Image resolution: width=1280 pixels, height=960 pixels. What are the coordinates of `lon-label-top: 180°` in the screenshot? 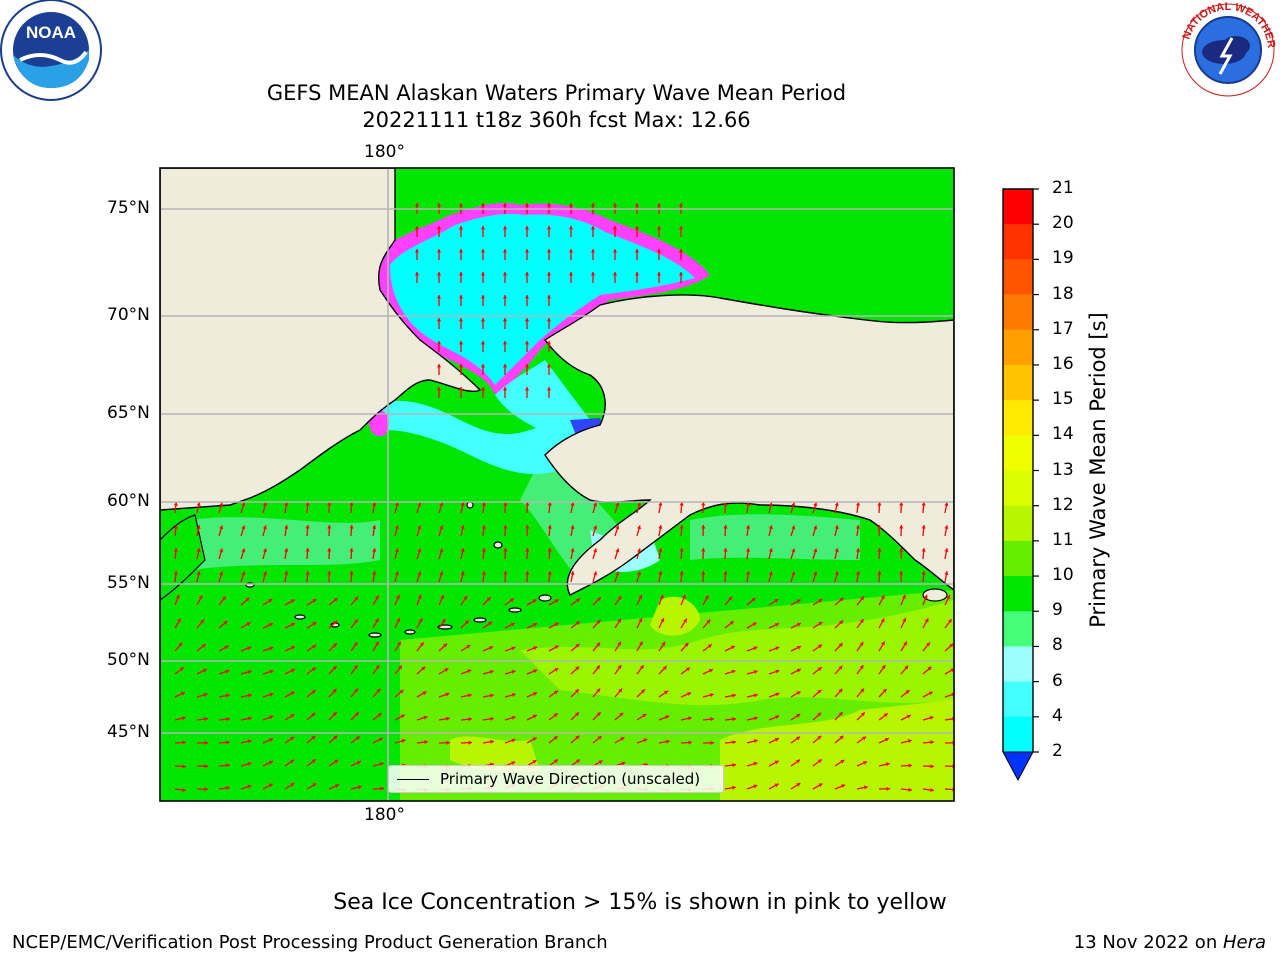 It's located at (384, 152).